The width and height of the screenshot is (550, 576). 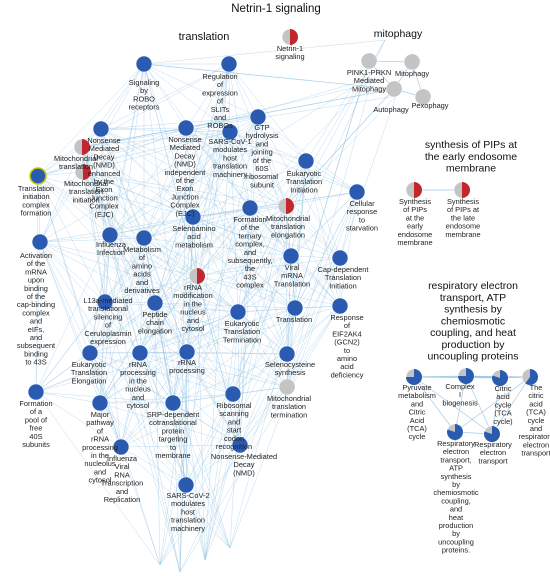 What do you see at coordinates (86, 191) in the screenshot?
I see `node-label-mito_init: Mitochondrial translation initiation` at bounding box center [86, 191].